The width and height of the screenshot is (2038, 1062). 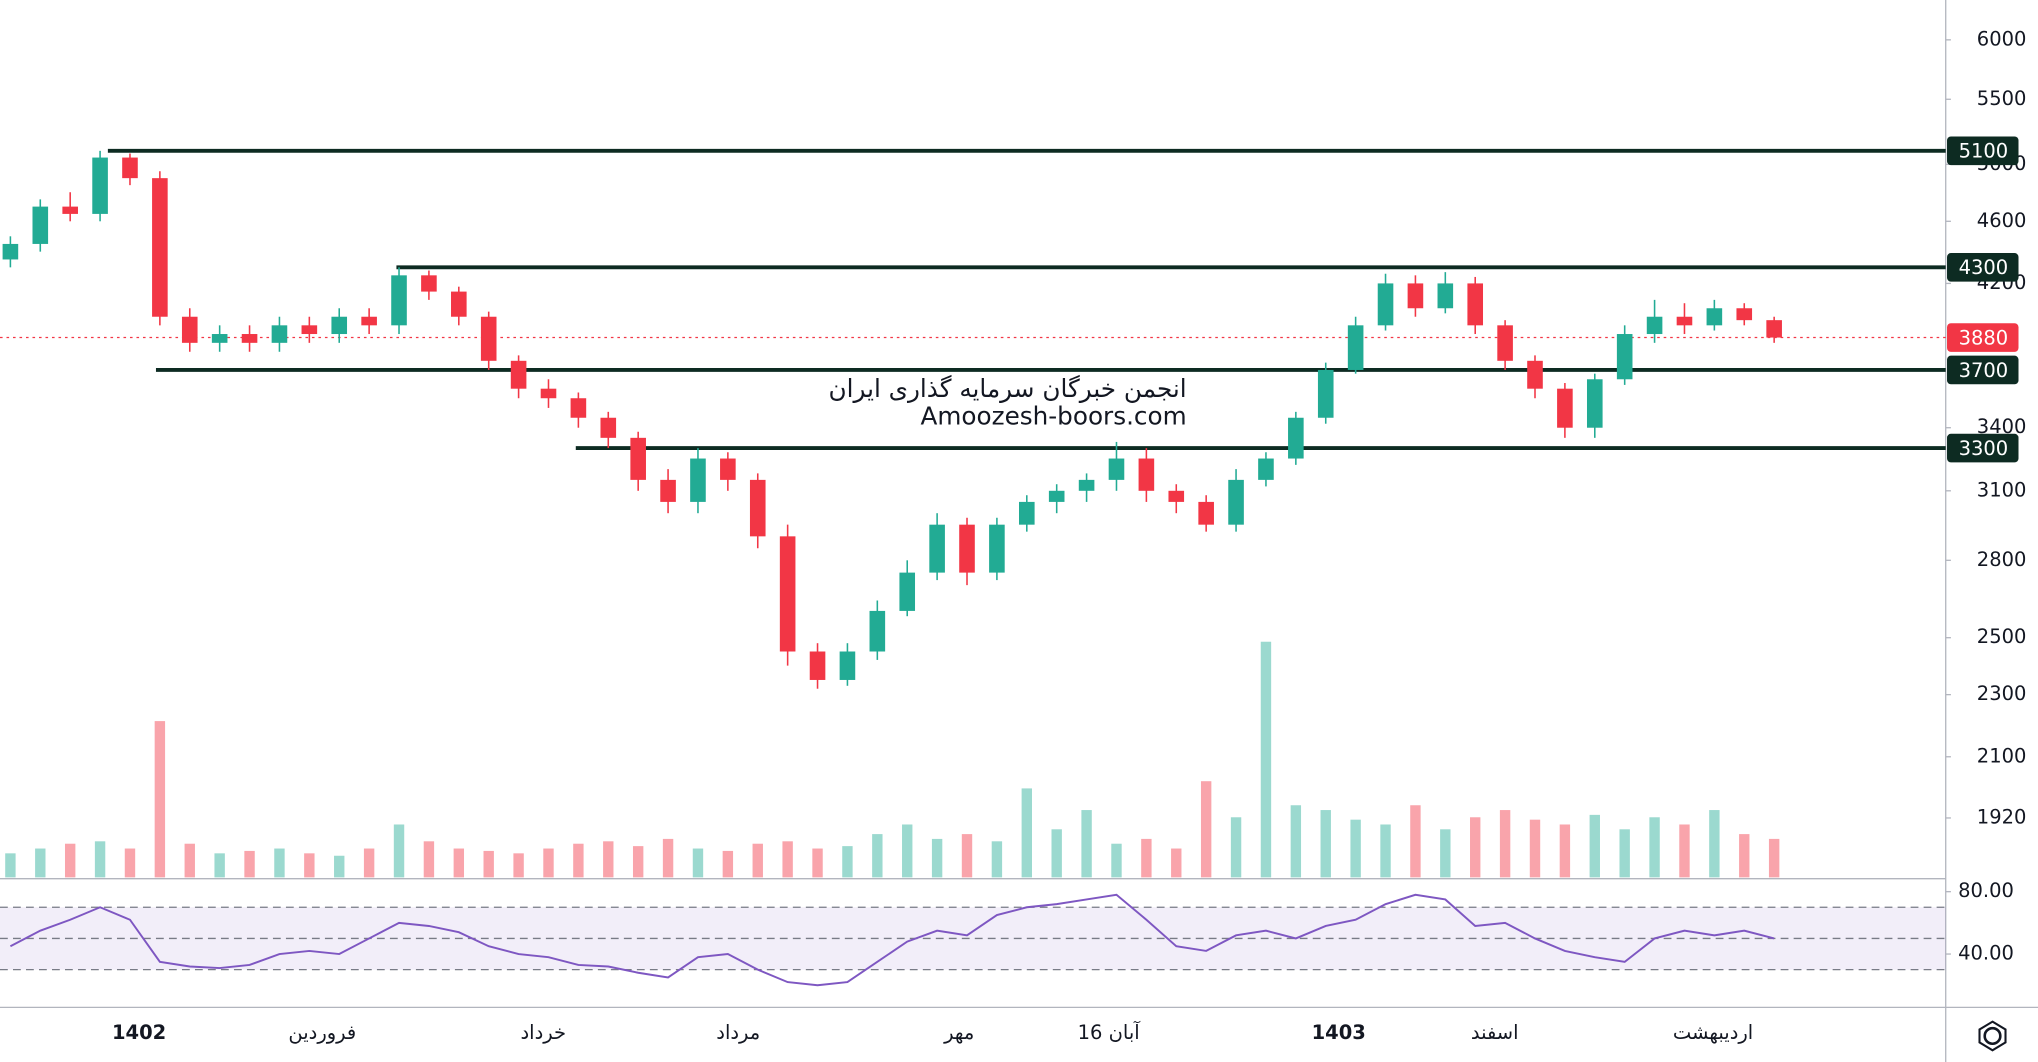 What do you see at coordinates (2002, 636) in the screenshot?
I see `y-tick-label: 2500` at bounding box center [2002, 636].